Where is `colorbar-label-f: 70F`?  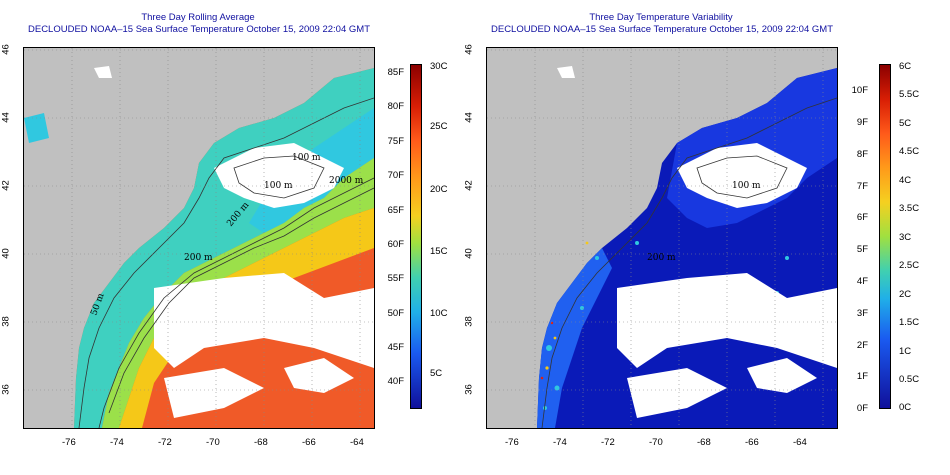 colorbar-label-f: 70F is located at coordinates (395, 175).